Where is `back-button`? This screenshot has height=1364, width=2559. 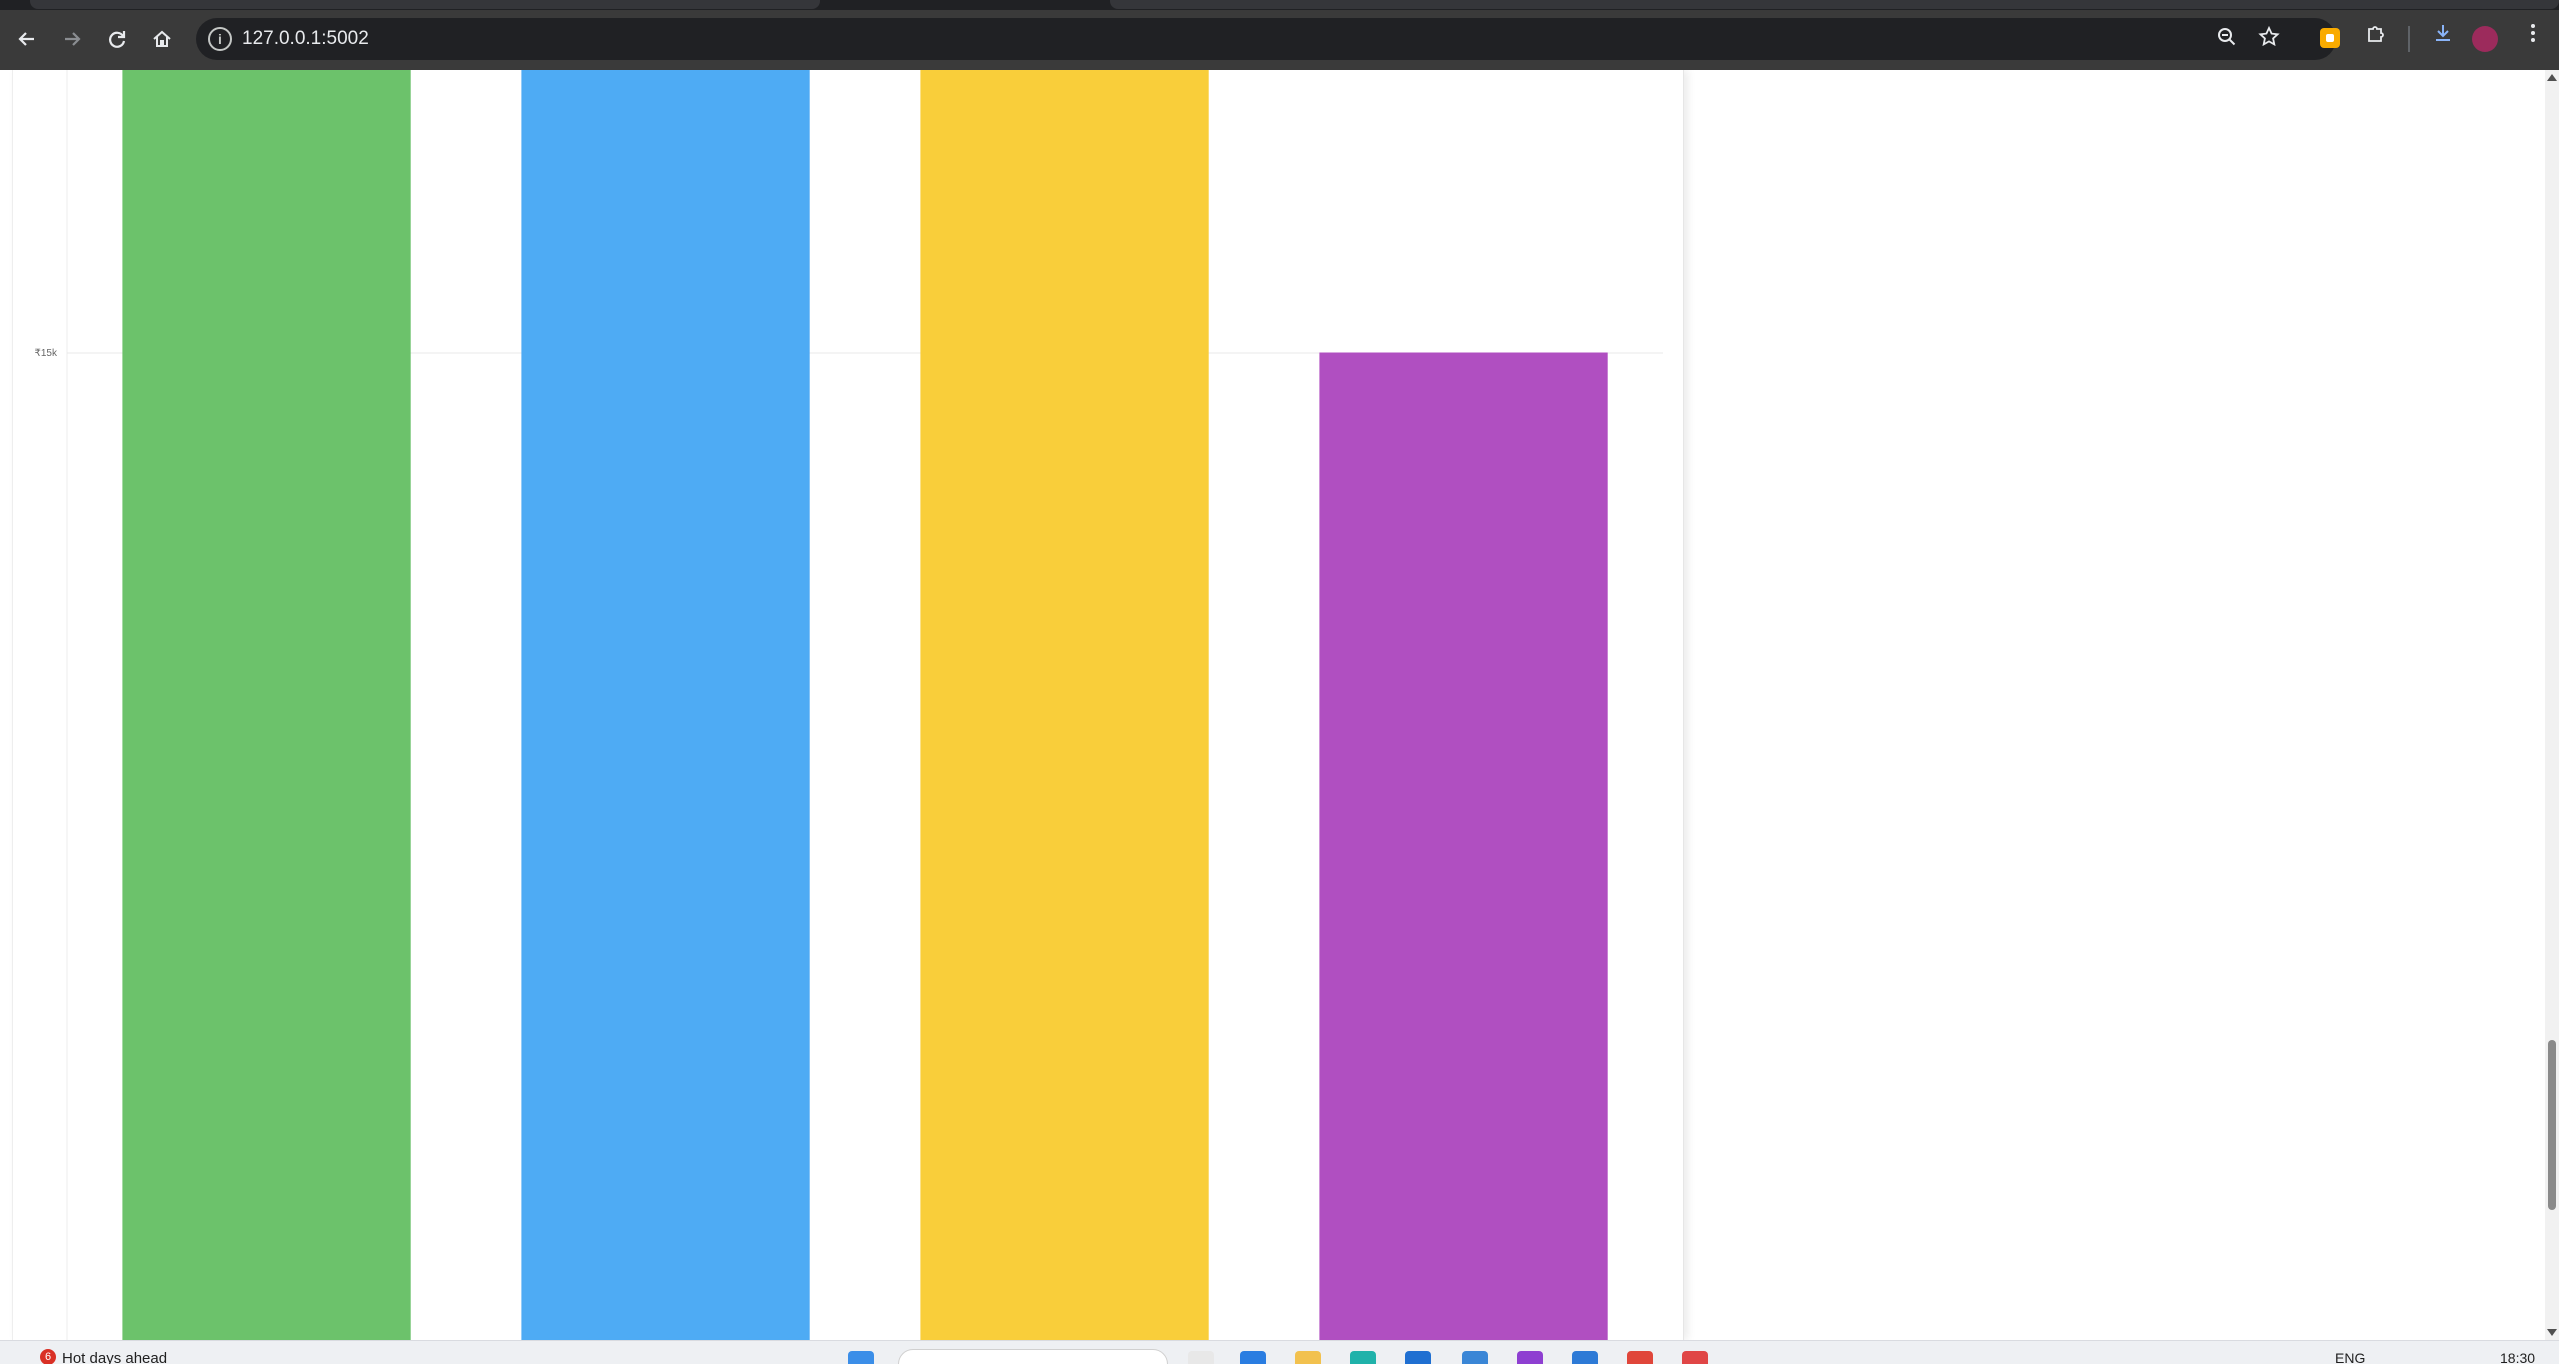
back-button is located at coordinates (27, 39).